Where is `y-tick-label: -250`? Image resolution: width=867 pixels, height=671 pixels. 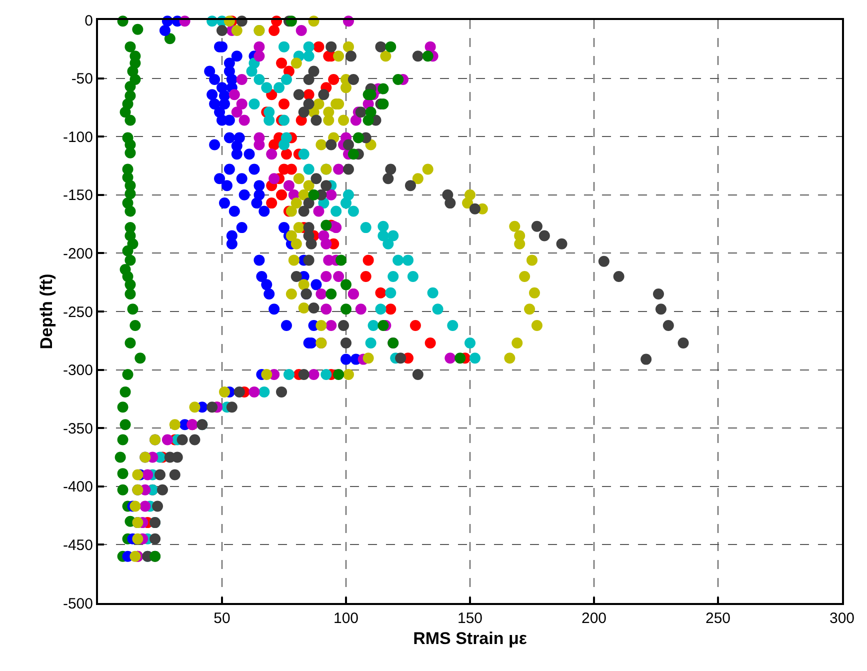 y-tick-label: -250 is located at coordinates (77, 312).